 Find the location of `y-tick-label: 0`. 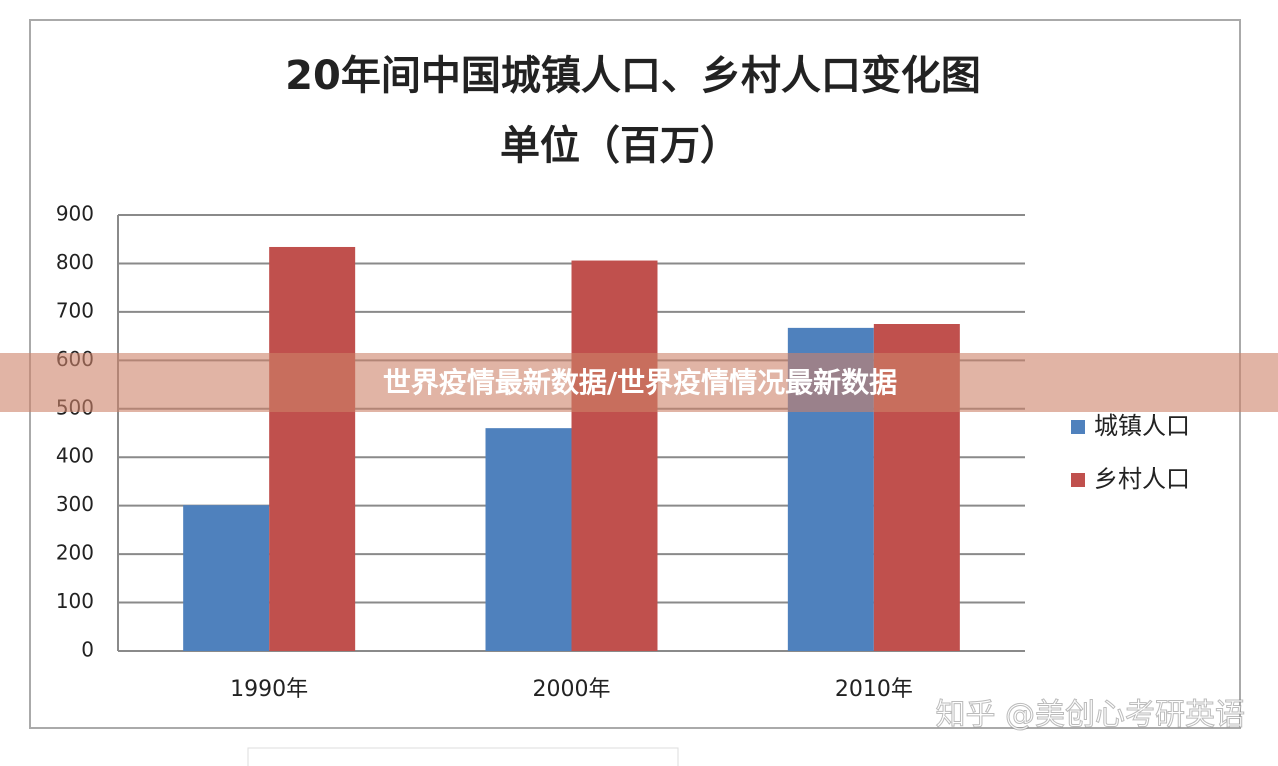

y-tick-label: 0 is located at coordinates (87, 650).